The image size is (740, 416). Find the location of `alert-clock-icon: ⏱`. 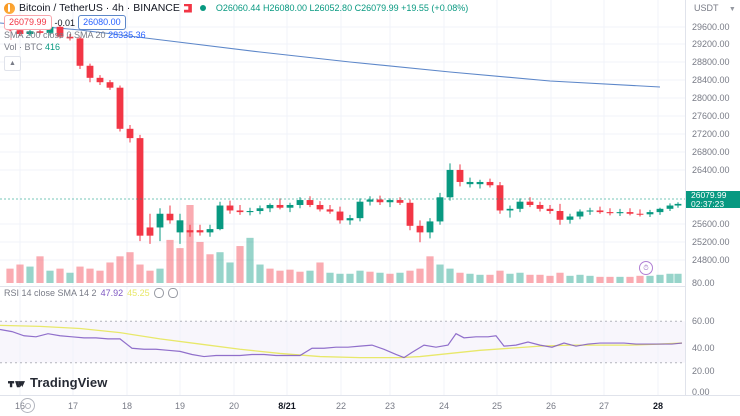

alert-clock-icon: ⏱ is located at coordinates (646, 268).